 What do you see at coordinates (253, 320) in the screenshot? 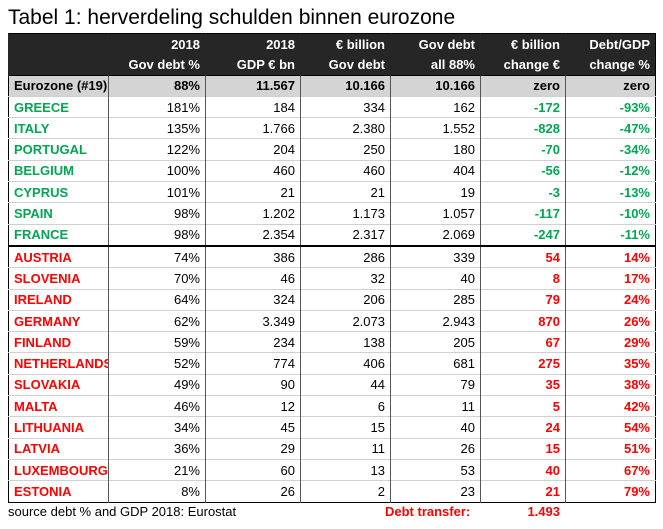
I see `value-cell: 3.349` at bounding box center [253, 320].